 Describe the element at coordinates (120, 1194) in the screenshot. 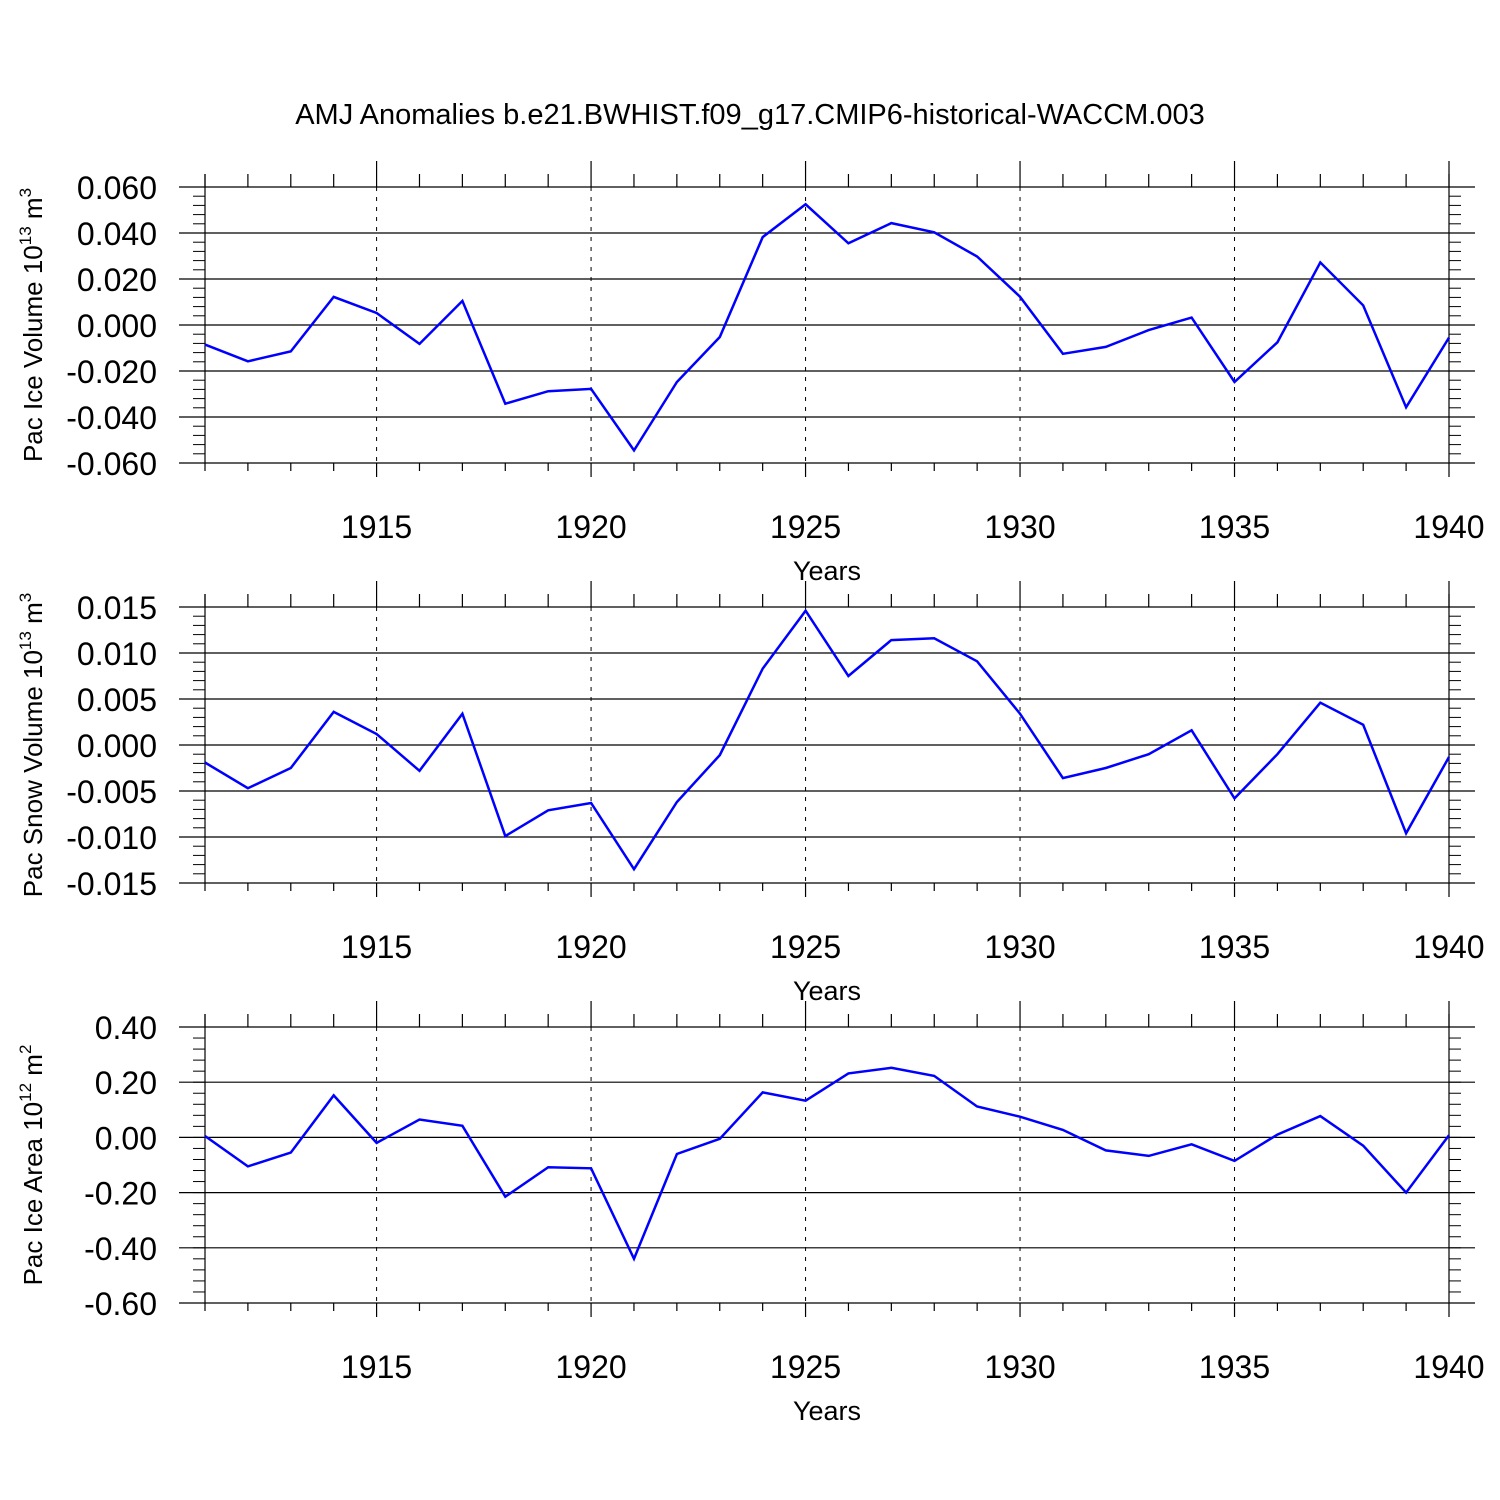

I see `y-tick-label: -0.20` at that location.